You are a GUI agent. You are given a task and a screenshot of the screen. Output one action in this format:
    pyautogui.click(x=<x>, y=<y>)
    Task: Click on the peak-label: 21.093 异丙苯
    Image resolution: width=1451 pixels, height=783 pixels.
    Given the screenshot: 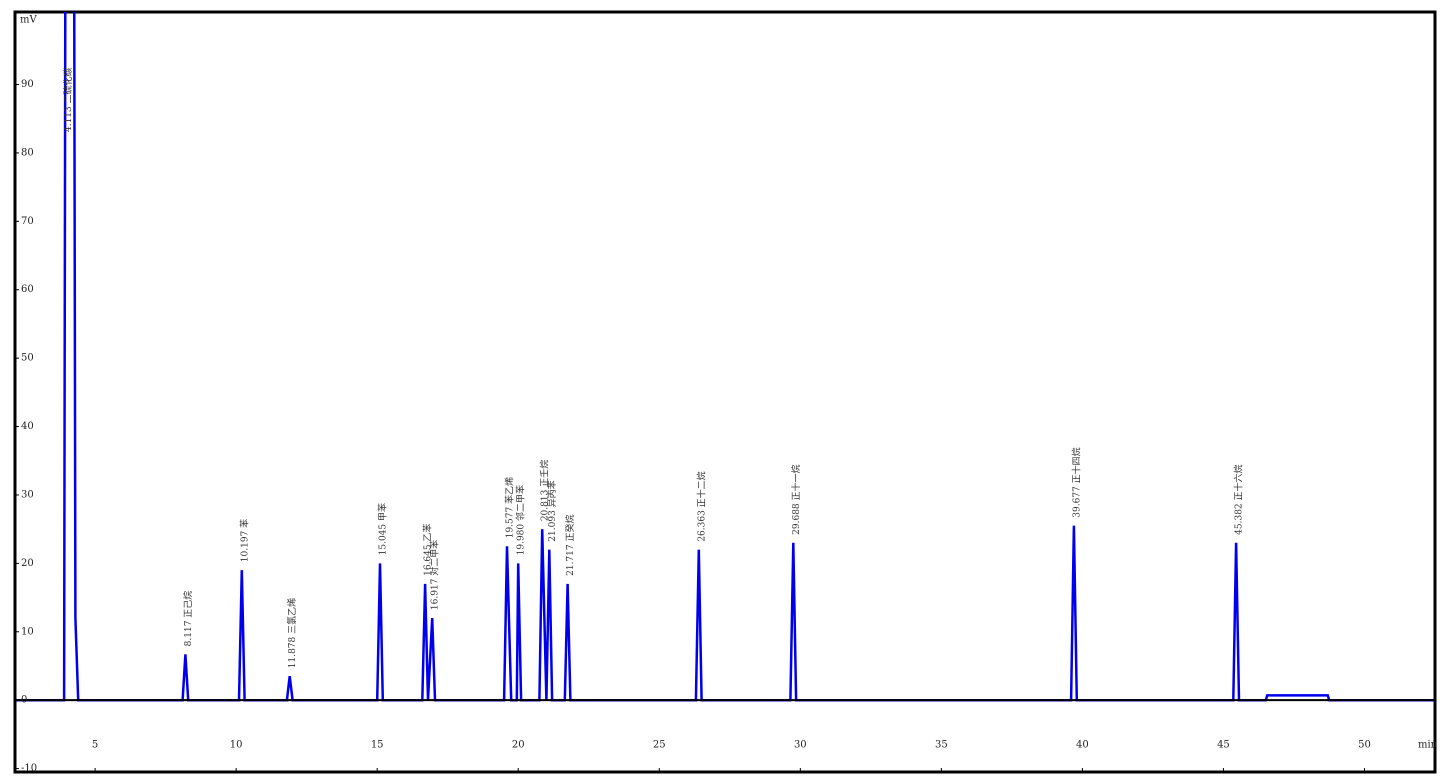 What is the action you would take?
    pyautogui.click(x=552, y=510)
    